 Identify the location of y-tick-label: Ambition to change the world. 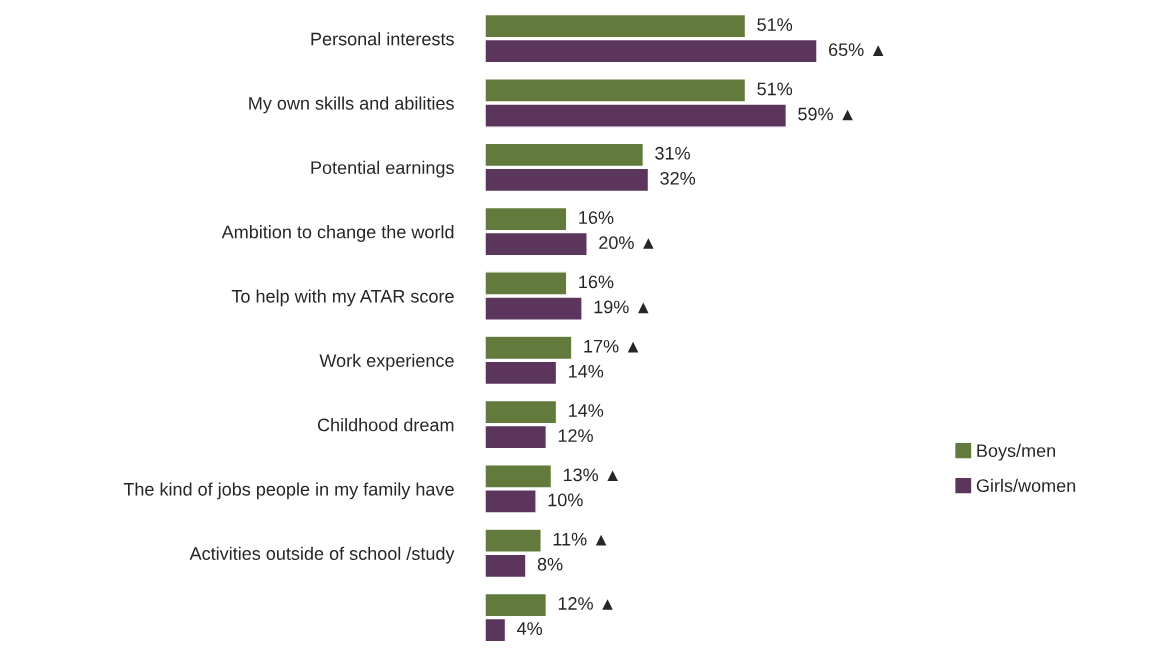
(337, 233).